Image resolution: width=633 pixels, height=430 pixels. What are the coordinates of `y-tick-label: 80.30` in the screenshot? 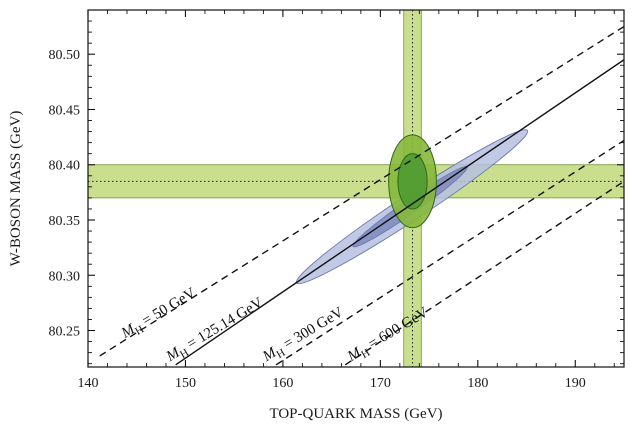 It's located at (65, 276).